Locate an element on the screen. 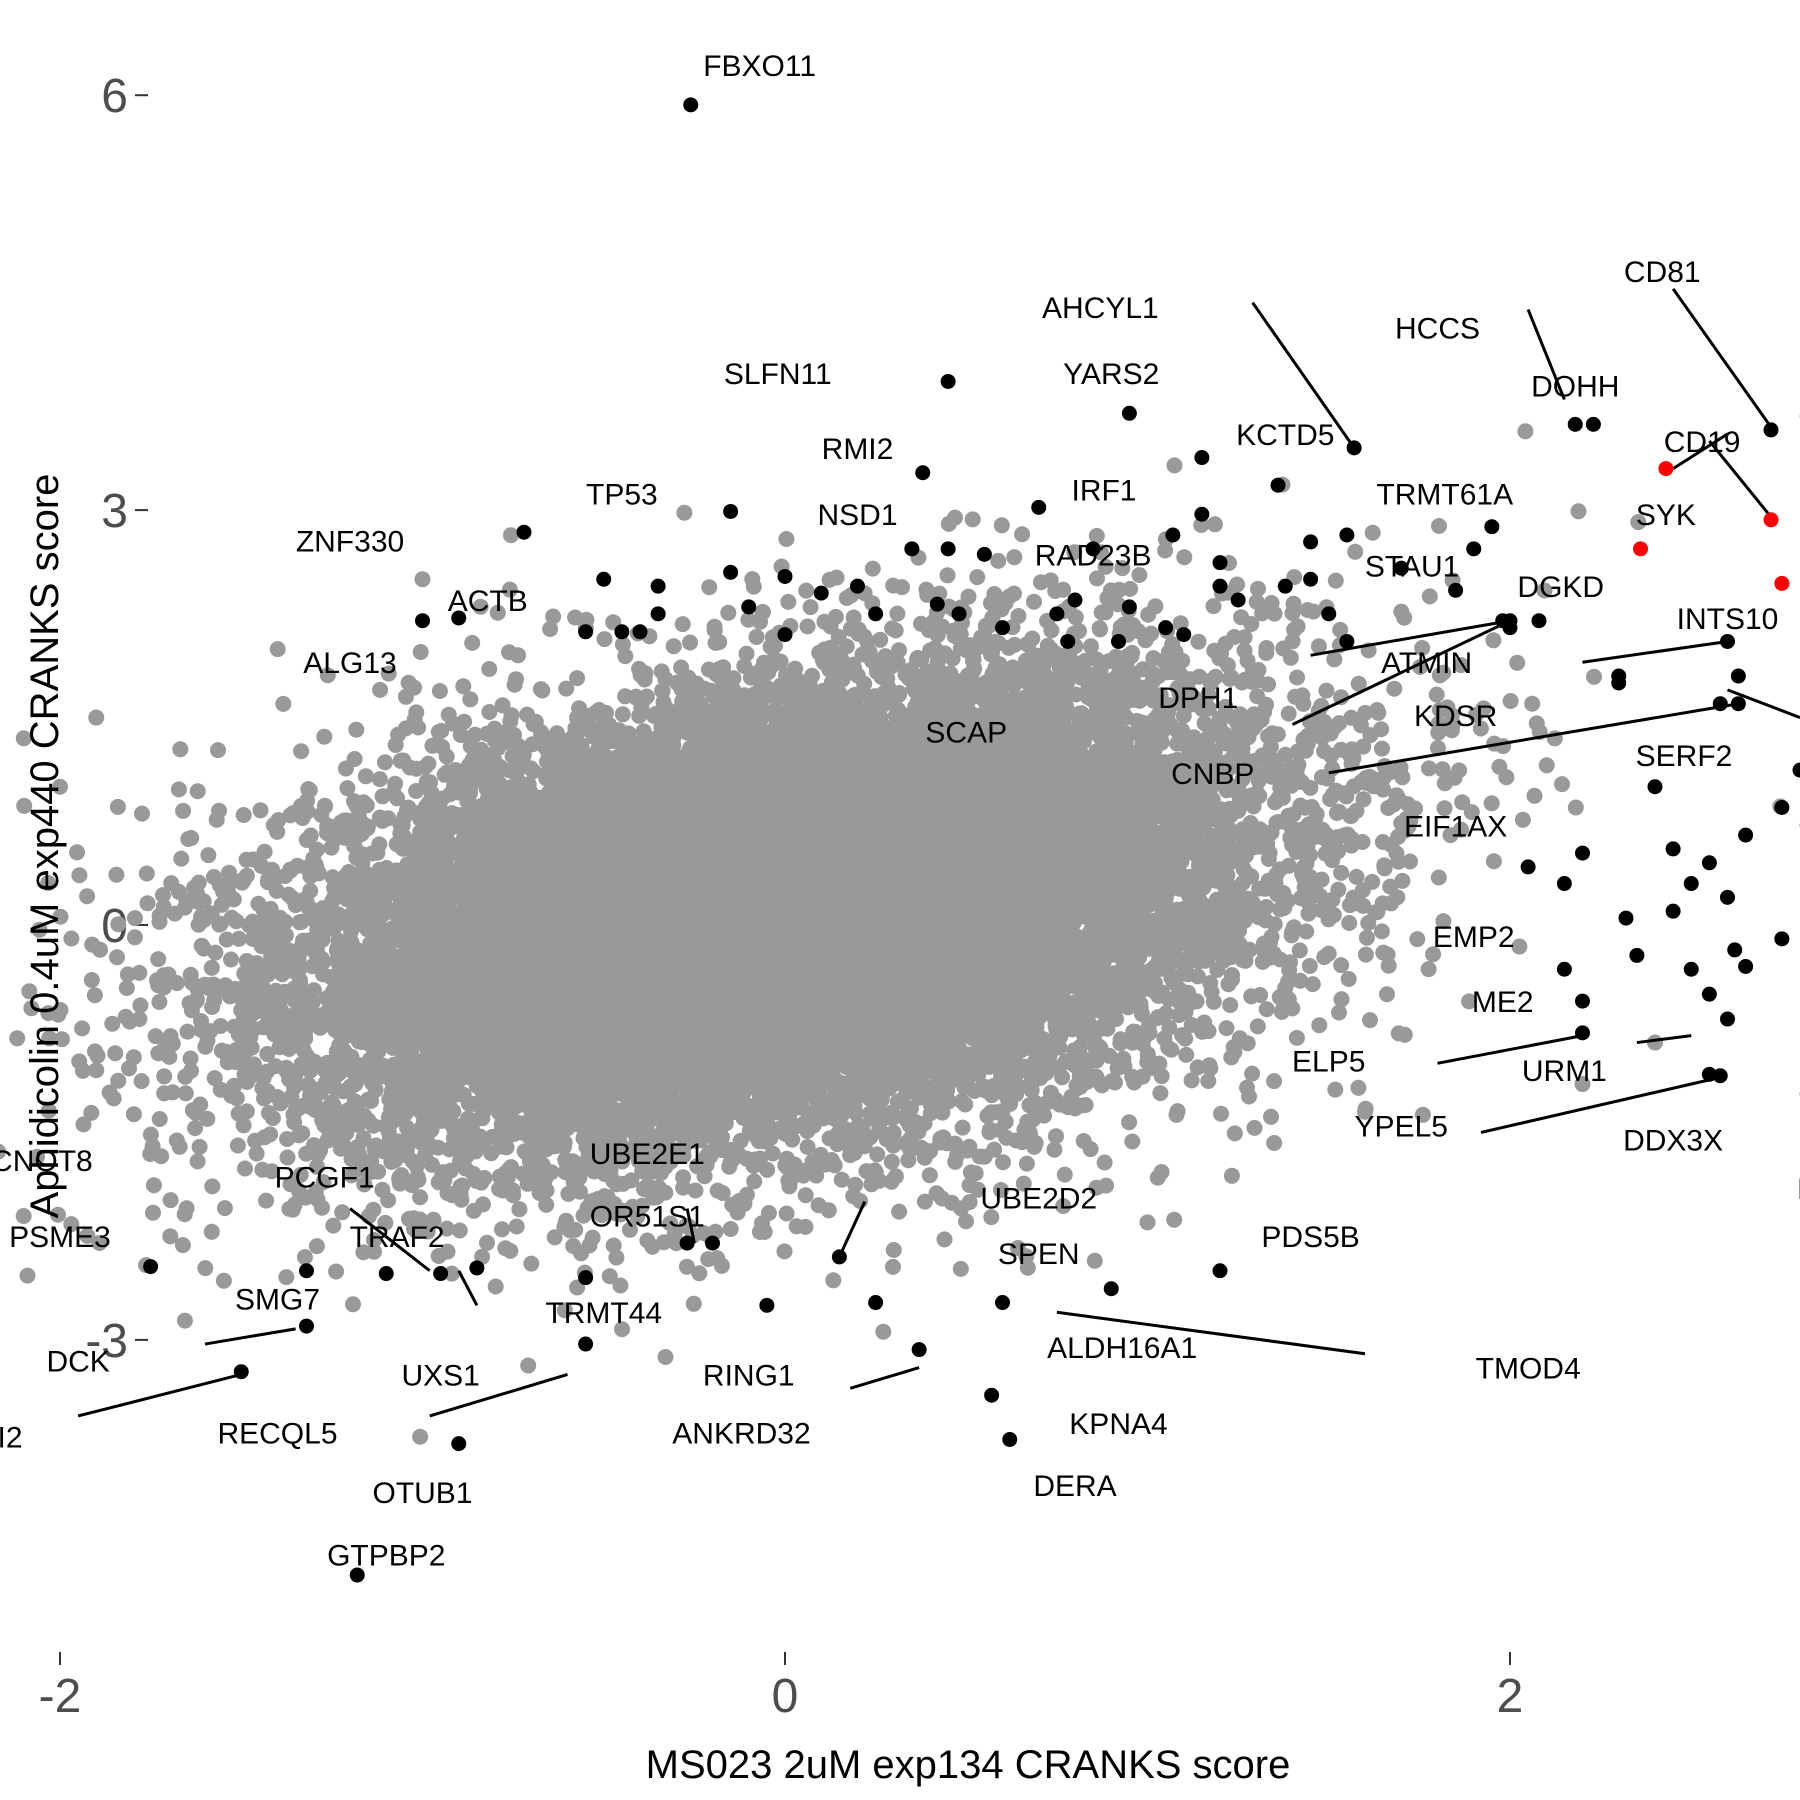  x-axis: -2024 is located at coordinates (781, 1687).